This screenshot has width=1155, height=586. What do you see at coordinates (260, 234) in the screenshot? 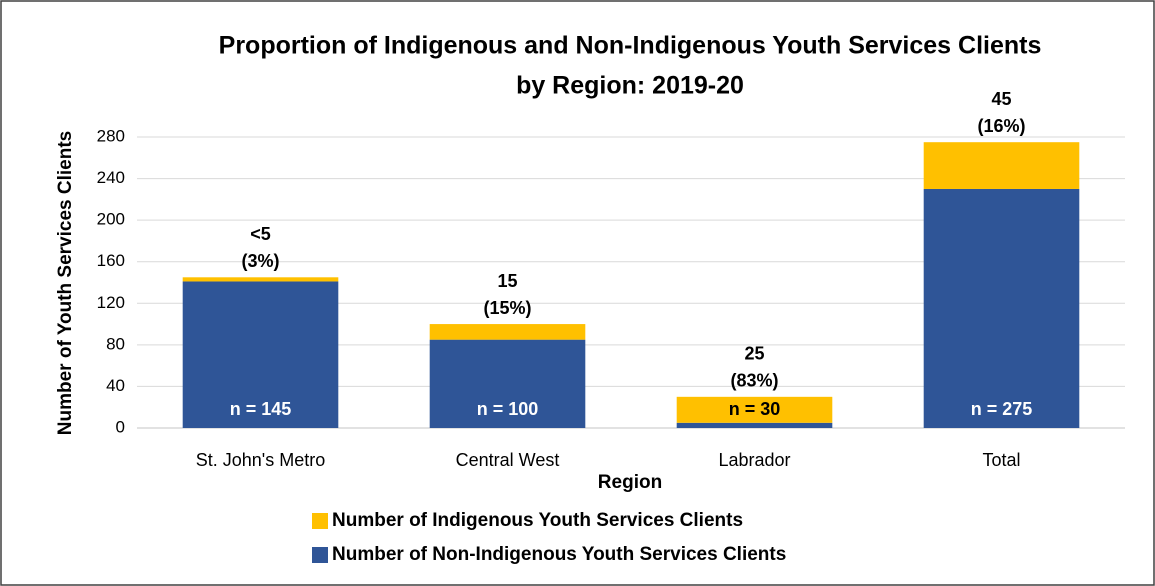
I see `data-label: <5` at bounding box center [260, 234].